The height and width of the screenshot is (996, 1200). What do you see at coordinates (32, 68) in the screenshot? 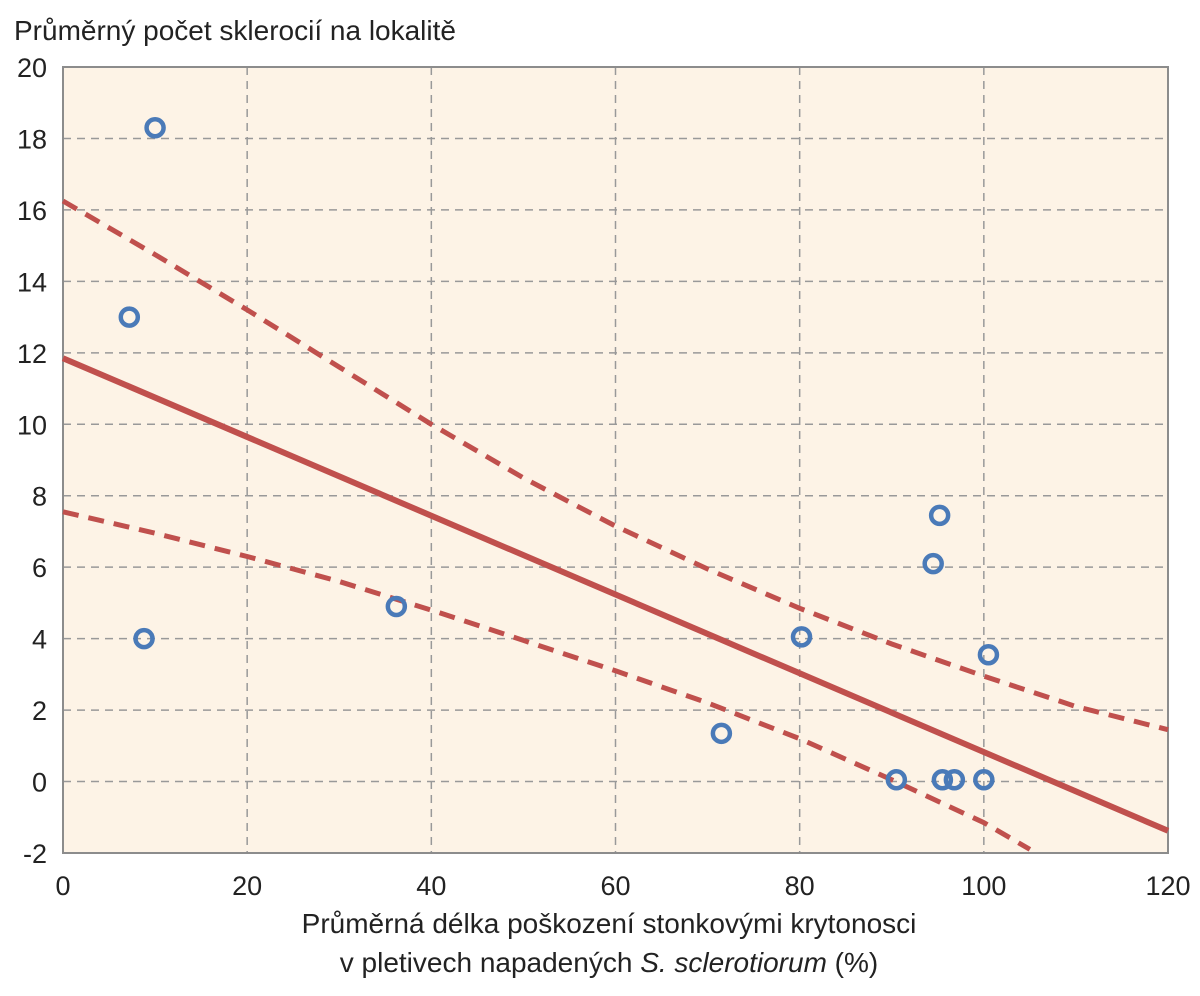
I see `y-tick-label: 20` at bounding box center [32, 68].